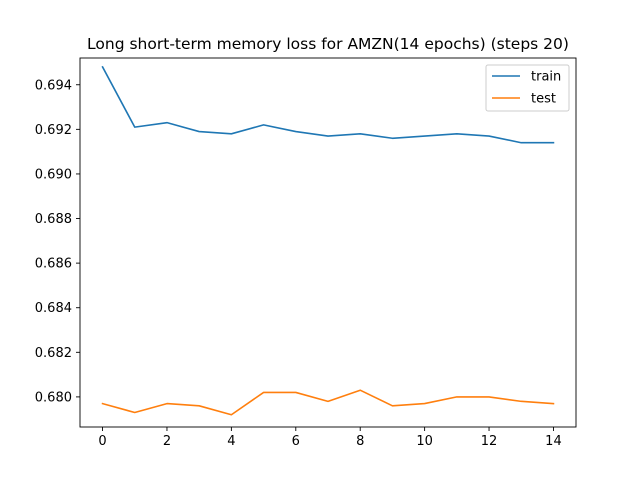 The height and width of the screenshot is (480, 640). What do you see at coordinates (543, 99) in the screenshot?
I see `legend-label-test: test` at bounding box center [543, 99].